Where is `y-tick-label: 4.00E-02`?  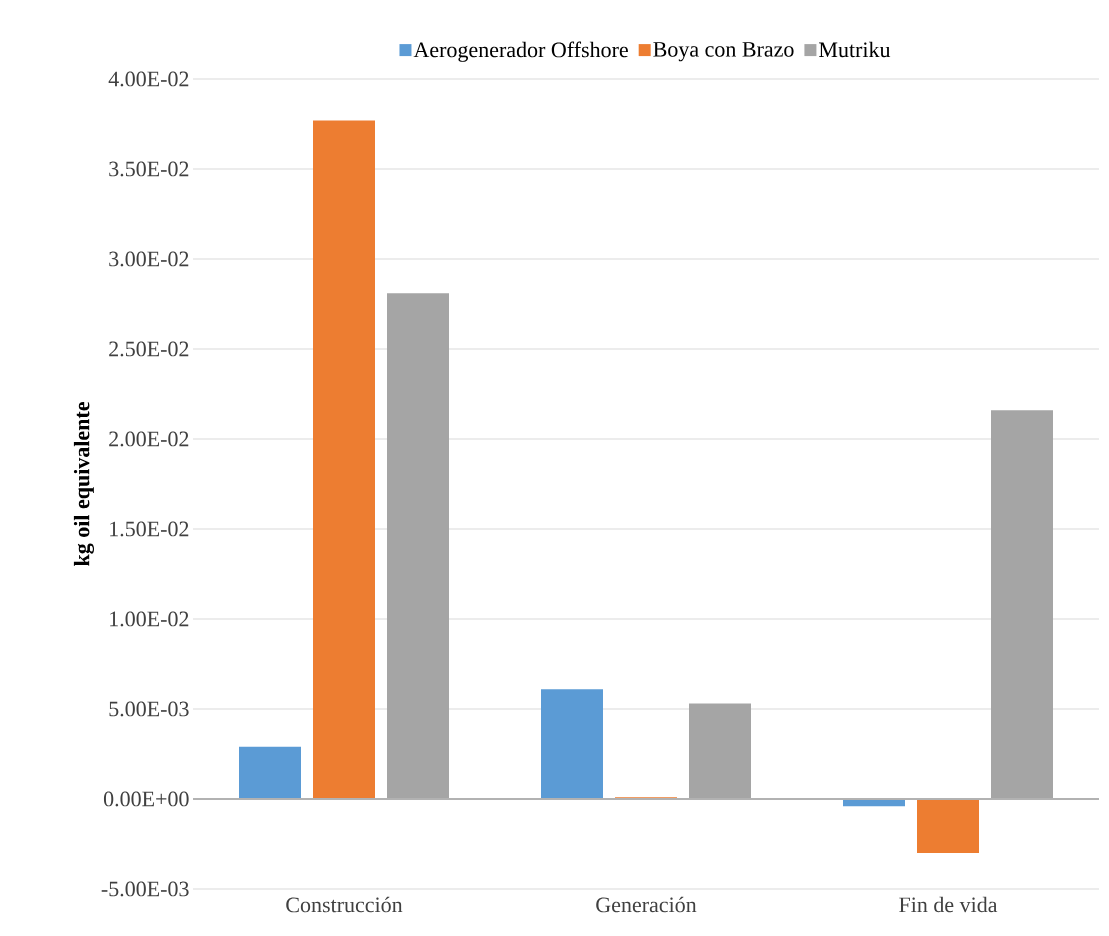
y-tick-label: 4.00E-02 is located at coordinates (148, 79).